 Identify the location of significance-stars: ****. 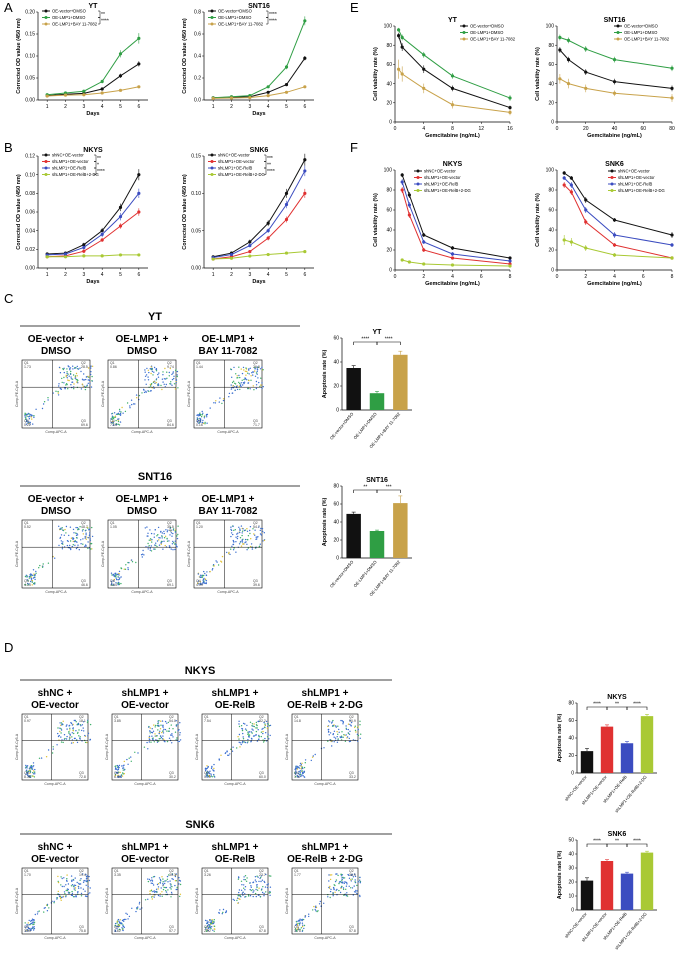
(597, 705).